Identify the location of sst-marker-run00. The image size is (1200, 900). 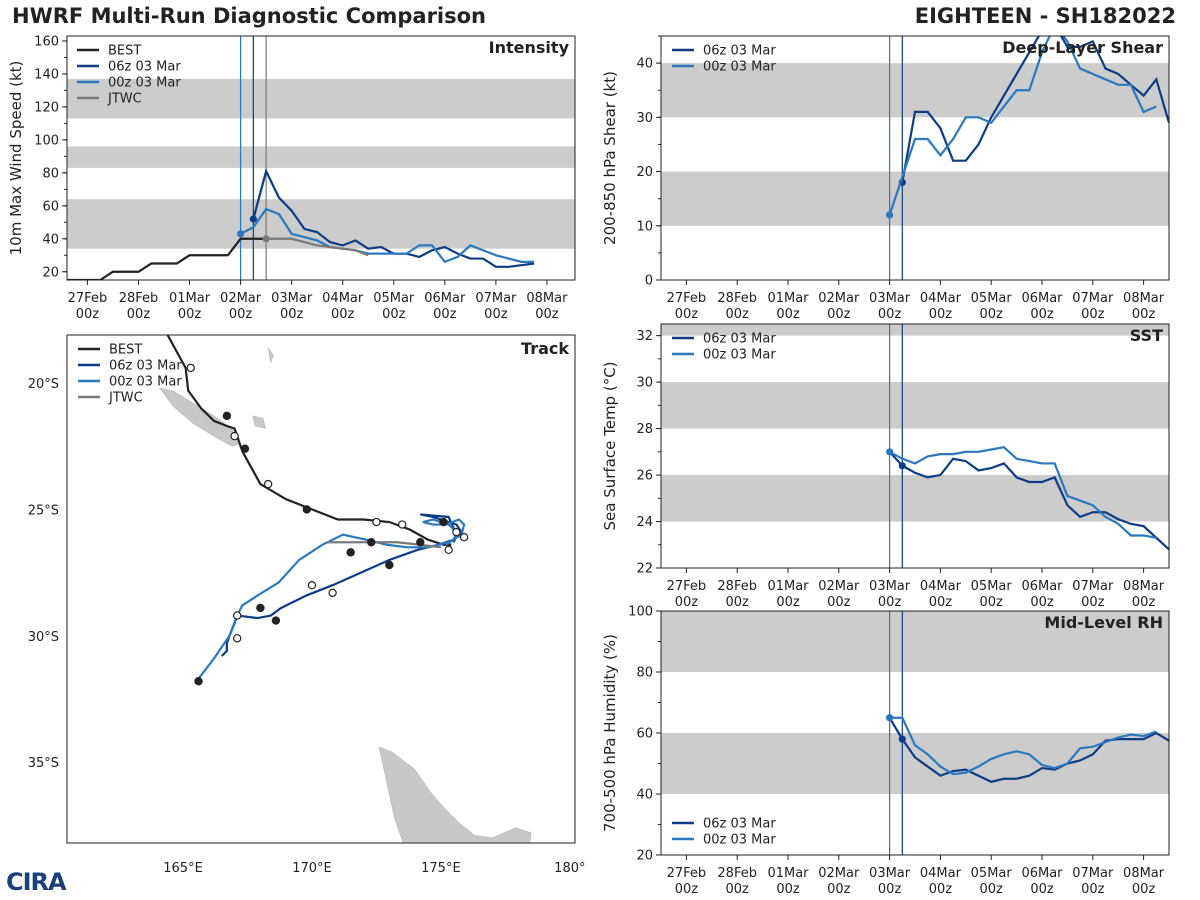
(890, 452).